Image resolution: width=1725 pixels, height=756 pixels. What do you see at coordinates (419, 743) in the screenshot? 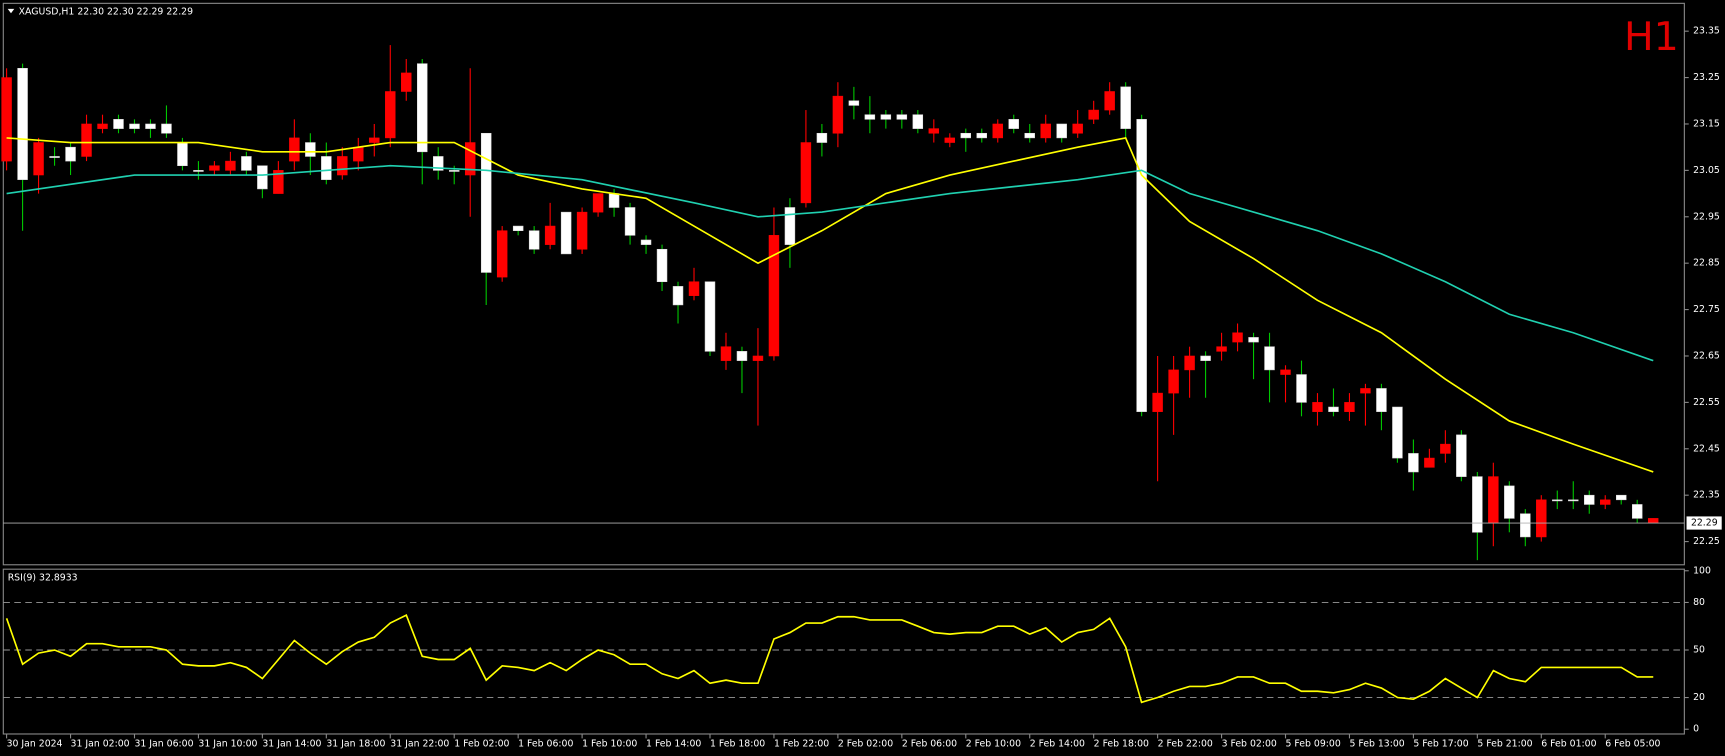
I see `x-tick-label: 31 Jan 22:00` at bounding box center [419, 743].